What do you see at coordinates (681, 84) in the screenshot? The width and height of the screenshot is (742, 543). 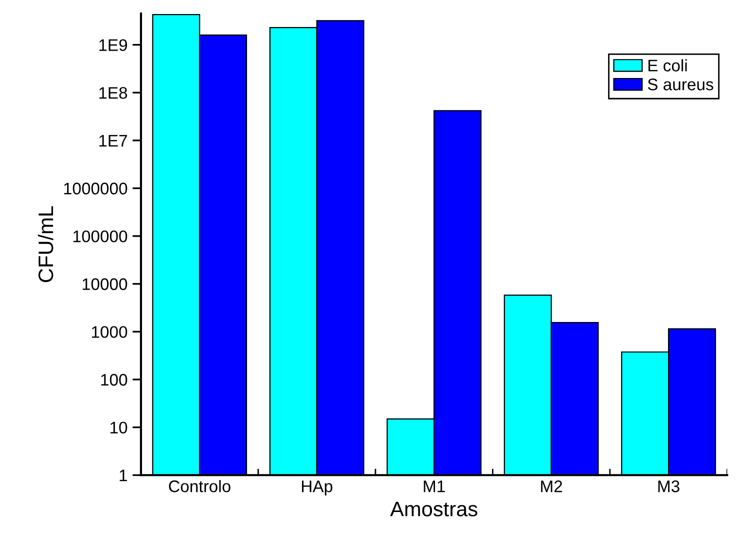 I see `legend-label: S aureus` at bounding box center [681, 84].